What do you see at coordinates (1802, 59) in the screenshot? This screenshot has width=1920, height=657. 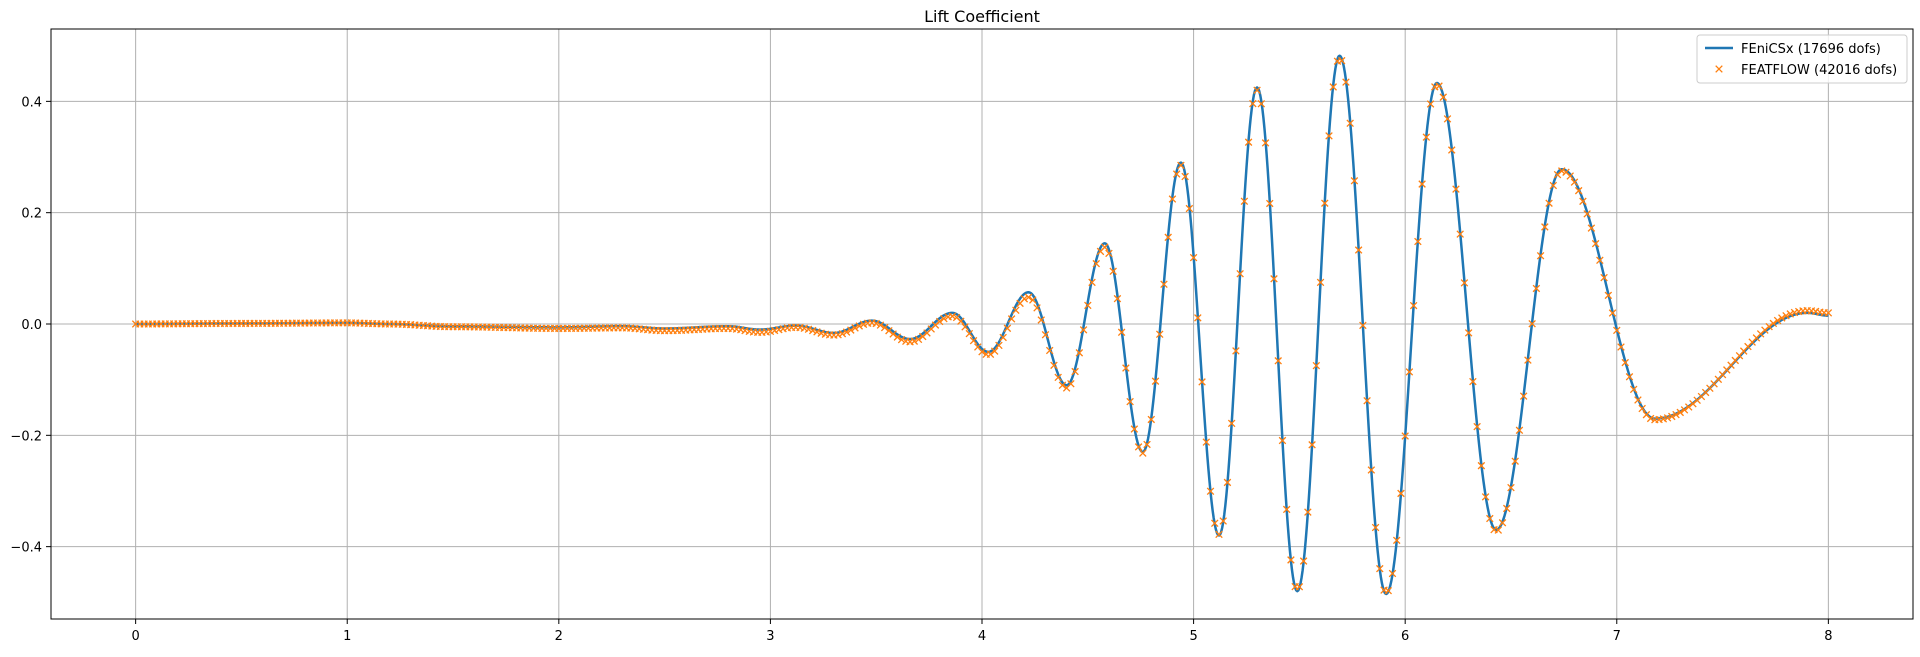 I see `legend-box` at bounding box center [1802, 59].